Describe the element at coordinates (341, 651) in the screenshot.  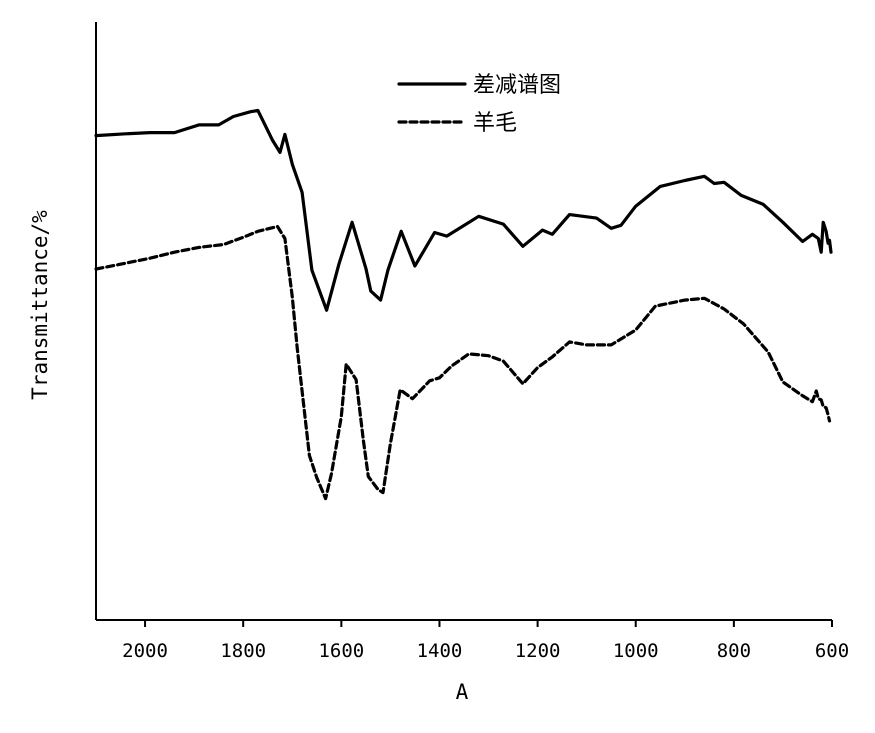
I see `x-tick-label-1600: 1600` at that location.